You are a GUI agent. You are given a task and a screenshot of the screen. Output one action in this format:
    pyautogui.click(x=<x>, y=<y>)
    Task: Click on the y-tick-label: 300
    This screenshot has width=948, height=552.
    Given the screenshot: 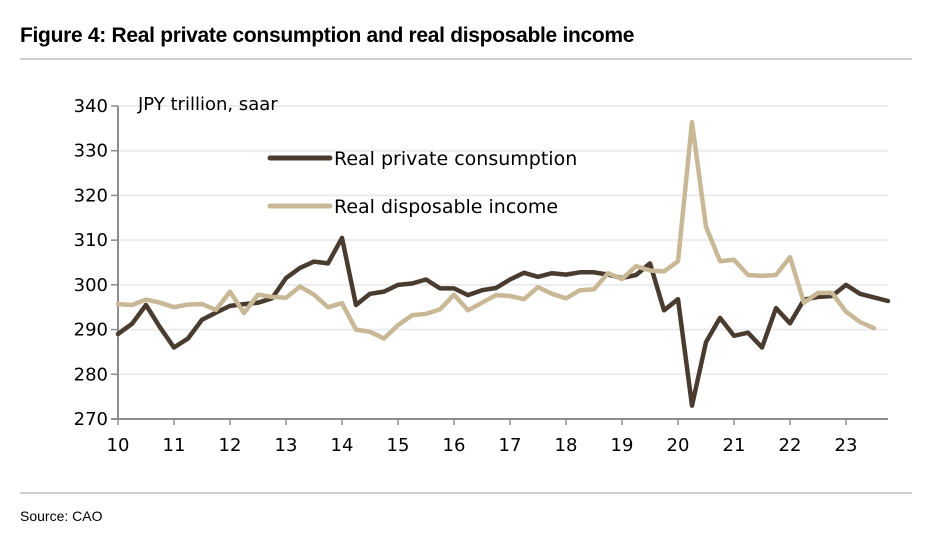 What is the action you would take?
    pyautogui.click(x=91, y=285)
    